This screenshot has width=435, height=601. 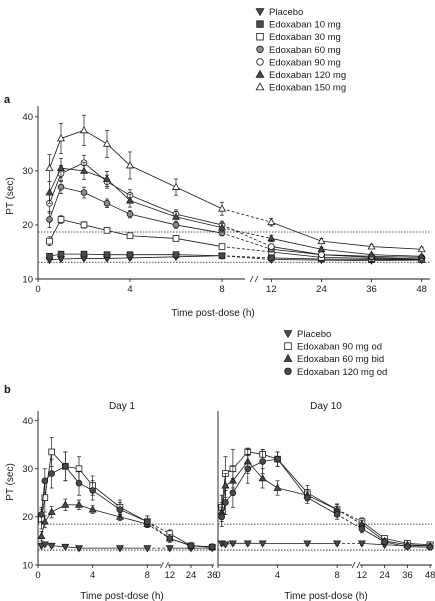 I want to click on panel-b-ylabel: PT (sec), so click(x=10, y=482).